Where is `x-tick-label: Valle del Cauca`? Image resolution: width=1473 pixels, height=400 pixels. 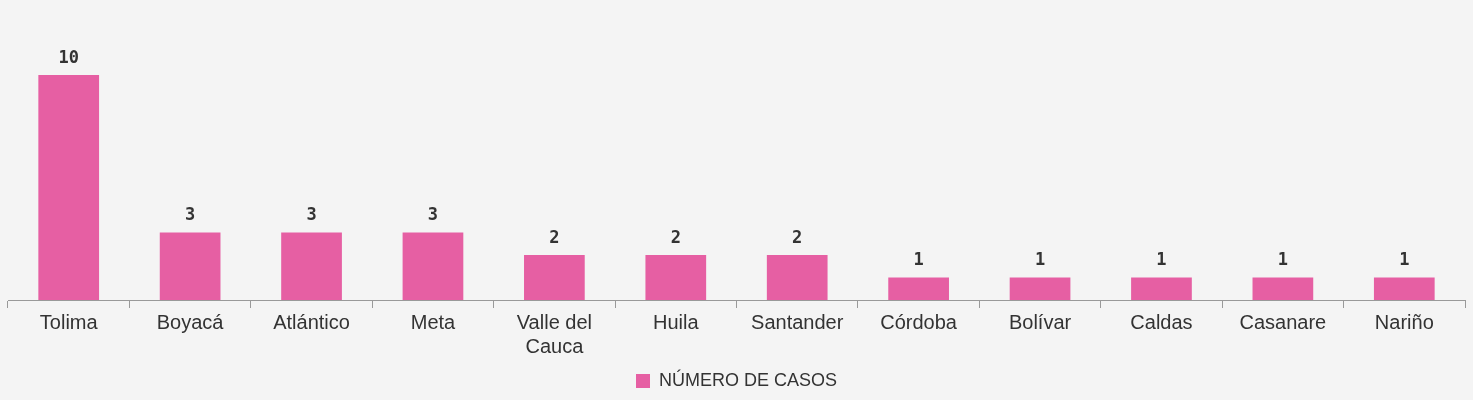 x-tick-label: Valle del Cauca is located at coordinates (554, 333).